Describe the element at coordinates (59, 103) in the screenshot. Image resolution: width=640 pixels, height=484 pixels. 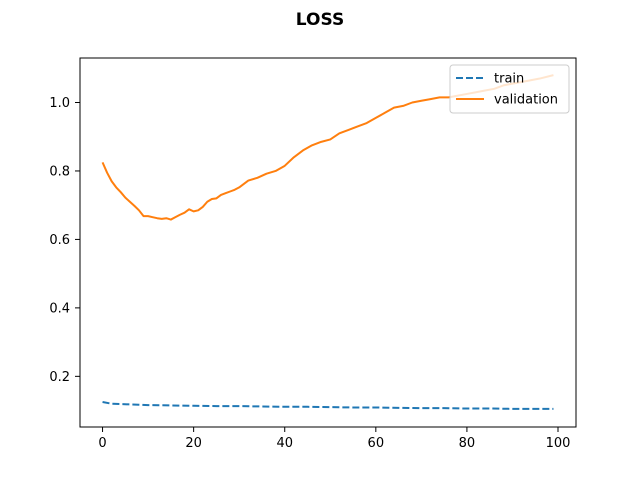
I see `y-tick-label: 1.0` at that location.